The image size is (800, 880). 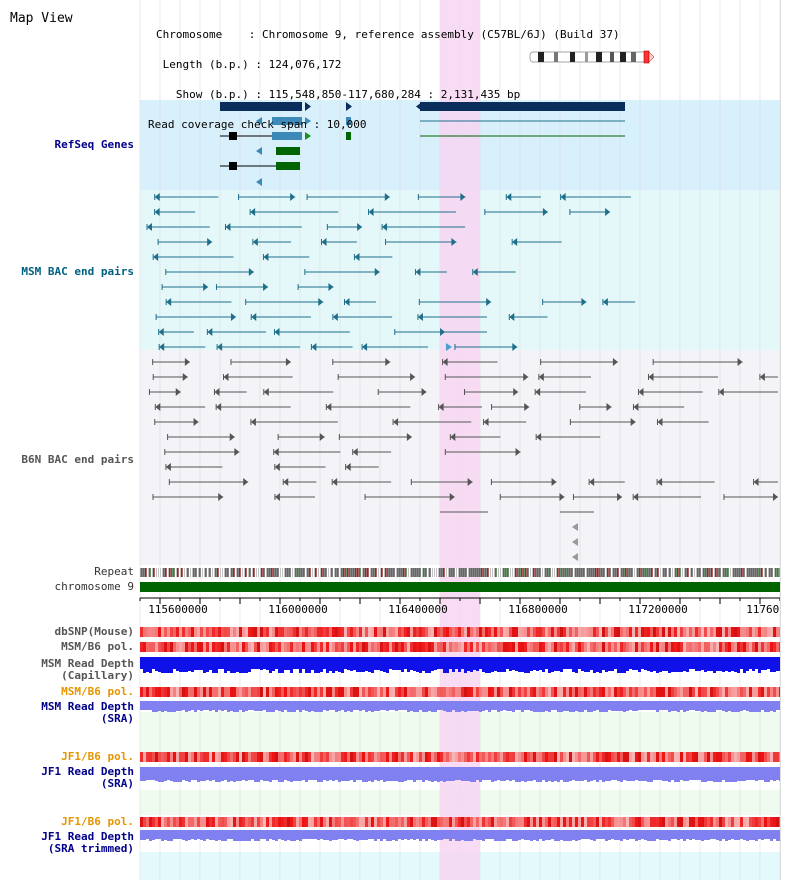 I want to click on track-label-b6n-bac: B6N BAC end pairs, so click(x=77, y=459).